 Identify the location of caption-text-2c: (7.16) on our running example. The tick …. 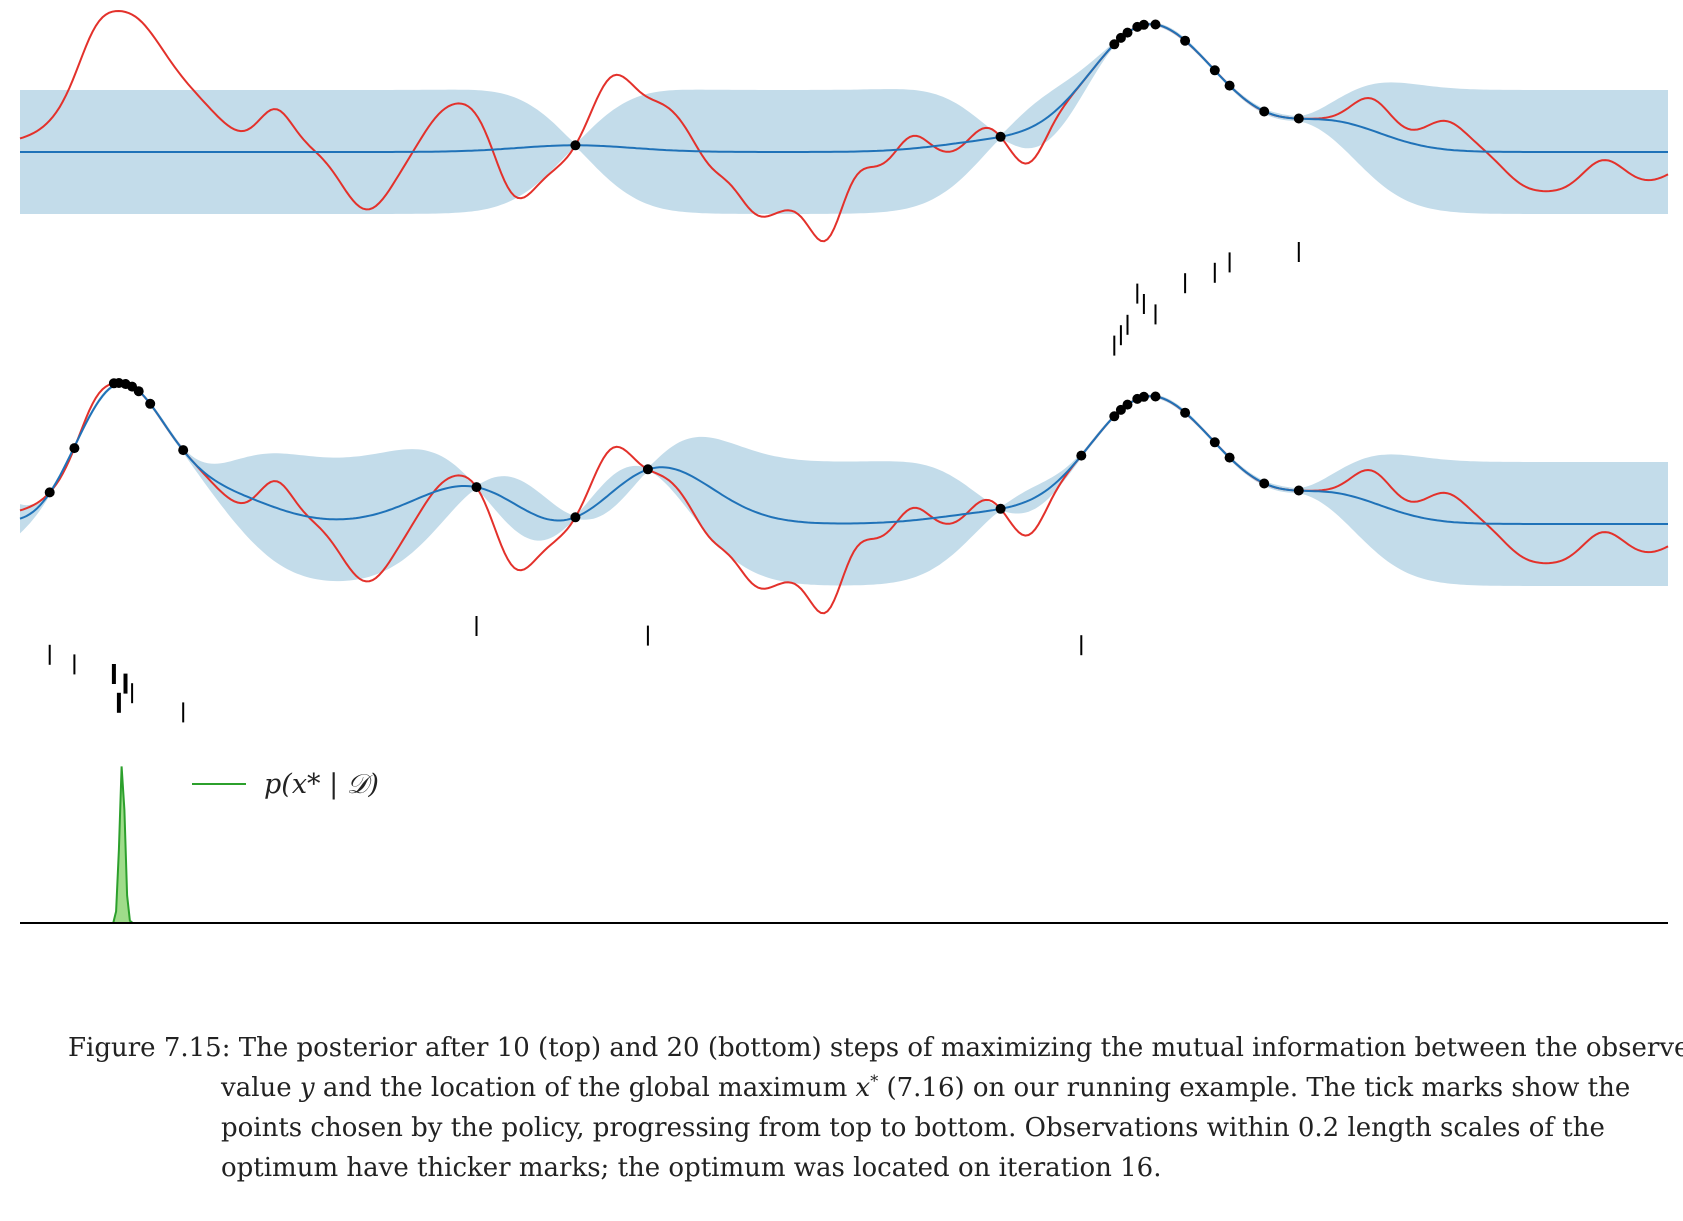
(1254, 1088).